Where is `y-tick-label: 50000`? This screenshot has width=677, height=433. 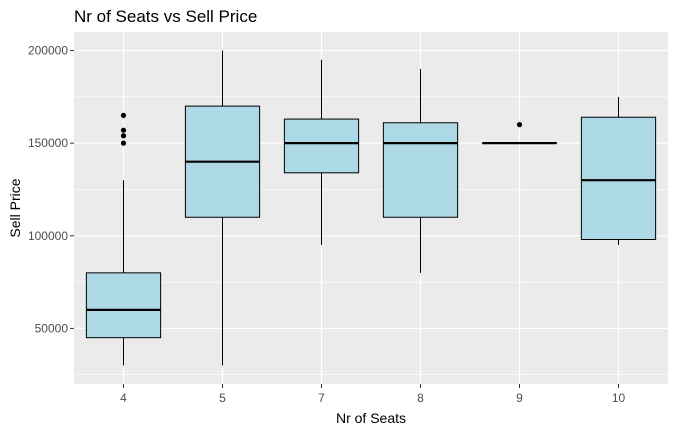 y-tick-label: 50000 is located at coordinates (52, 328).